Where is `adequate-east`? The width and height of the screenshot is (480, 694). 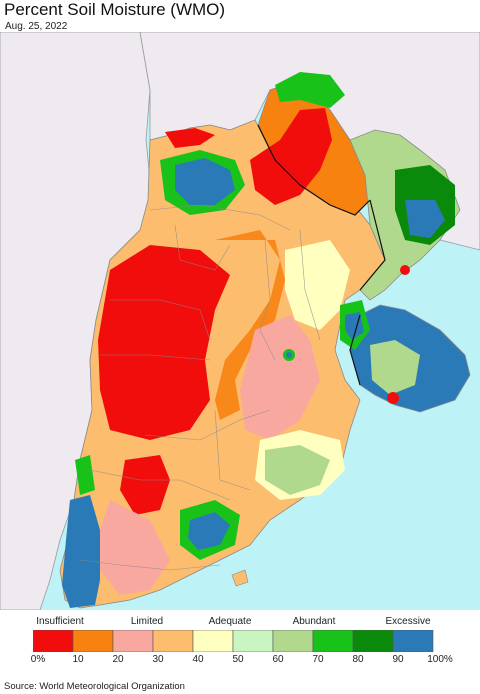 adequate-east is located at coordinates (317, 285).